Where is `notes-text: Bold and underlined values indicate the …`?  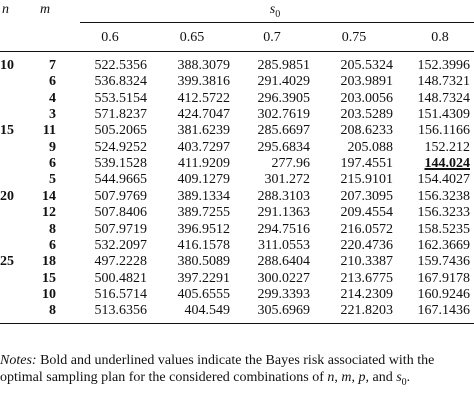
notes-text: Bold and underlined values indicate the … is located at coordinates (217, 369).